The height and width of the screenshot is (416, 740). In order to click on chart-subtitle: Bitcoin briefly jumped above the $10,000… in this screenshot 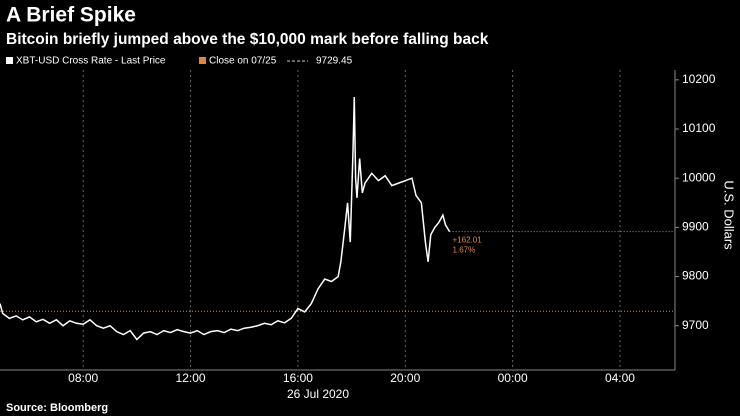, I will do `click(247, 39)`.